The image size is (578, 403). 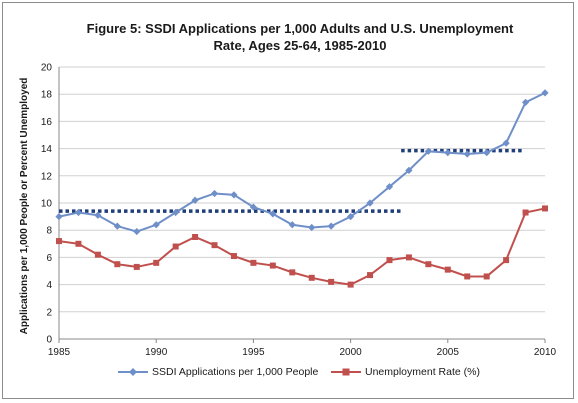 I want to click on series-2-point-2002, so click(x=389, y=260).